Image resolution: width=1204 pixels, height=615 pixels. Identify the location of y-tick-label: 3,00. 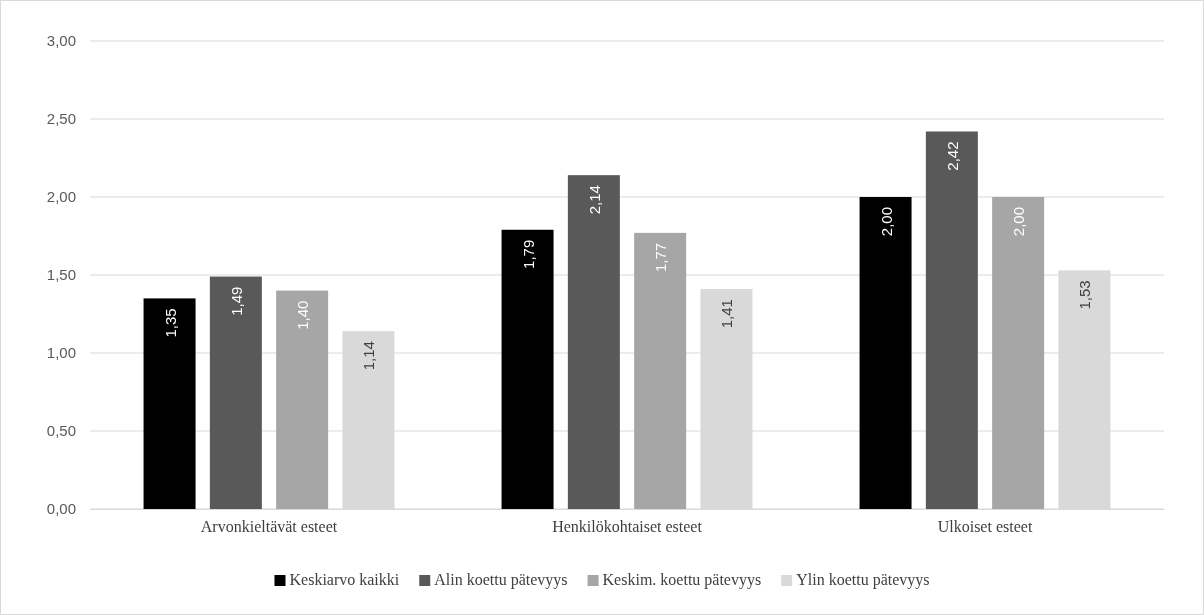
(61, 41).